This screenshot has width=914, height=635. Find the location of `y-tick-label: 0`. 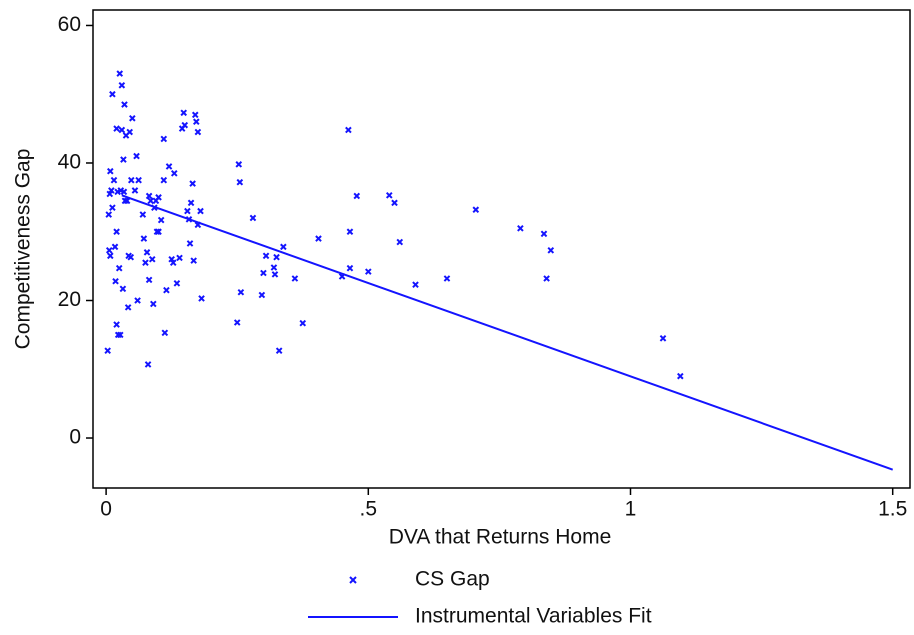

y-tick-label: 0 is located at coordinates (75, 437).